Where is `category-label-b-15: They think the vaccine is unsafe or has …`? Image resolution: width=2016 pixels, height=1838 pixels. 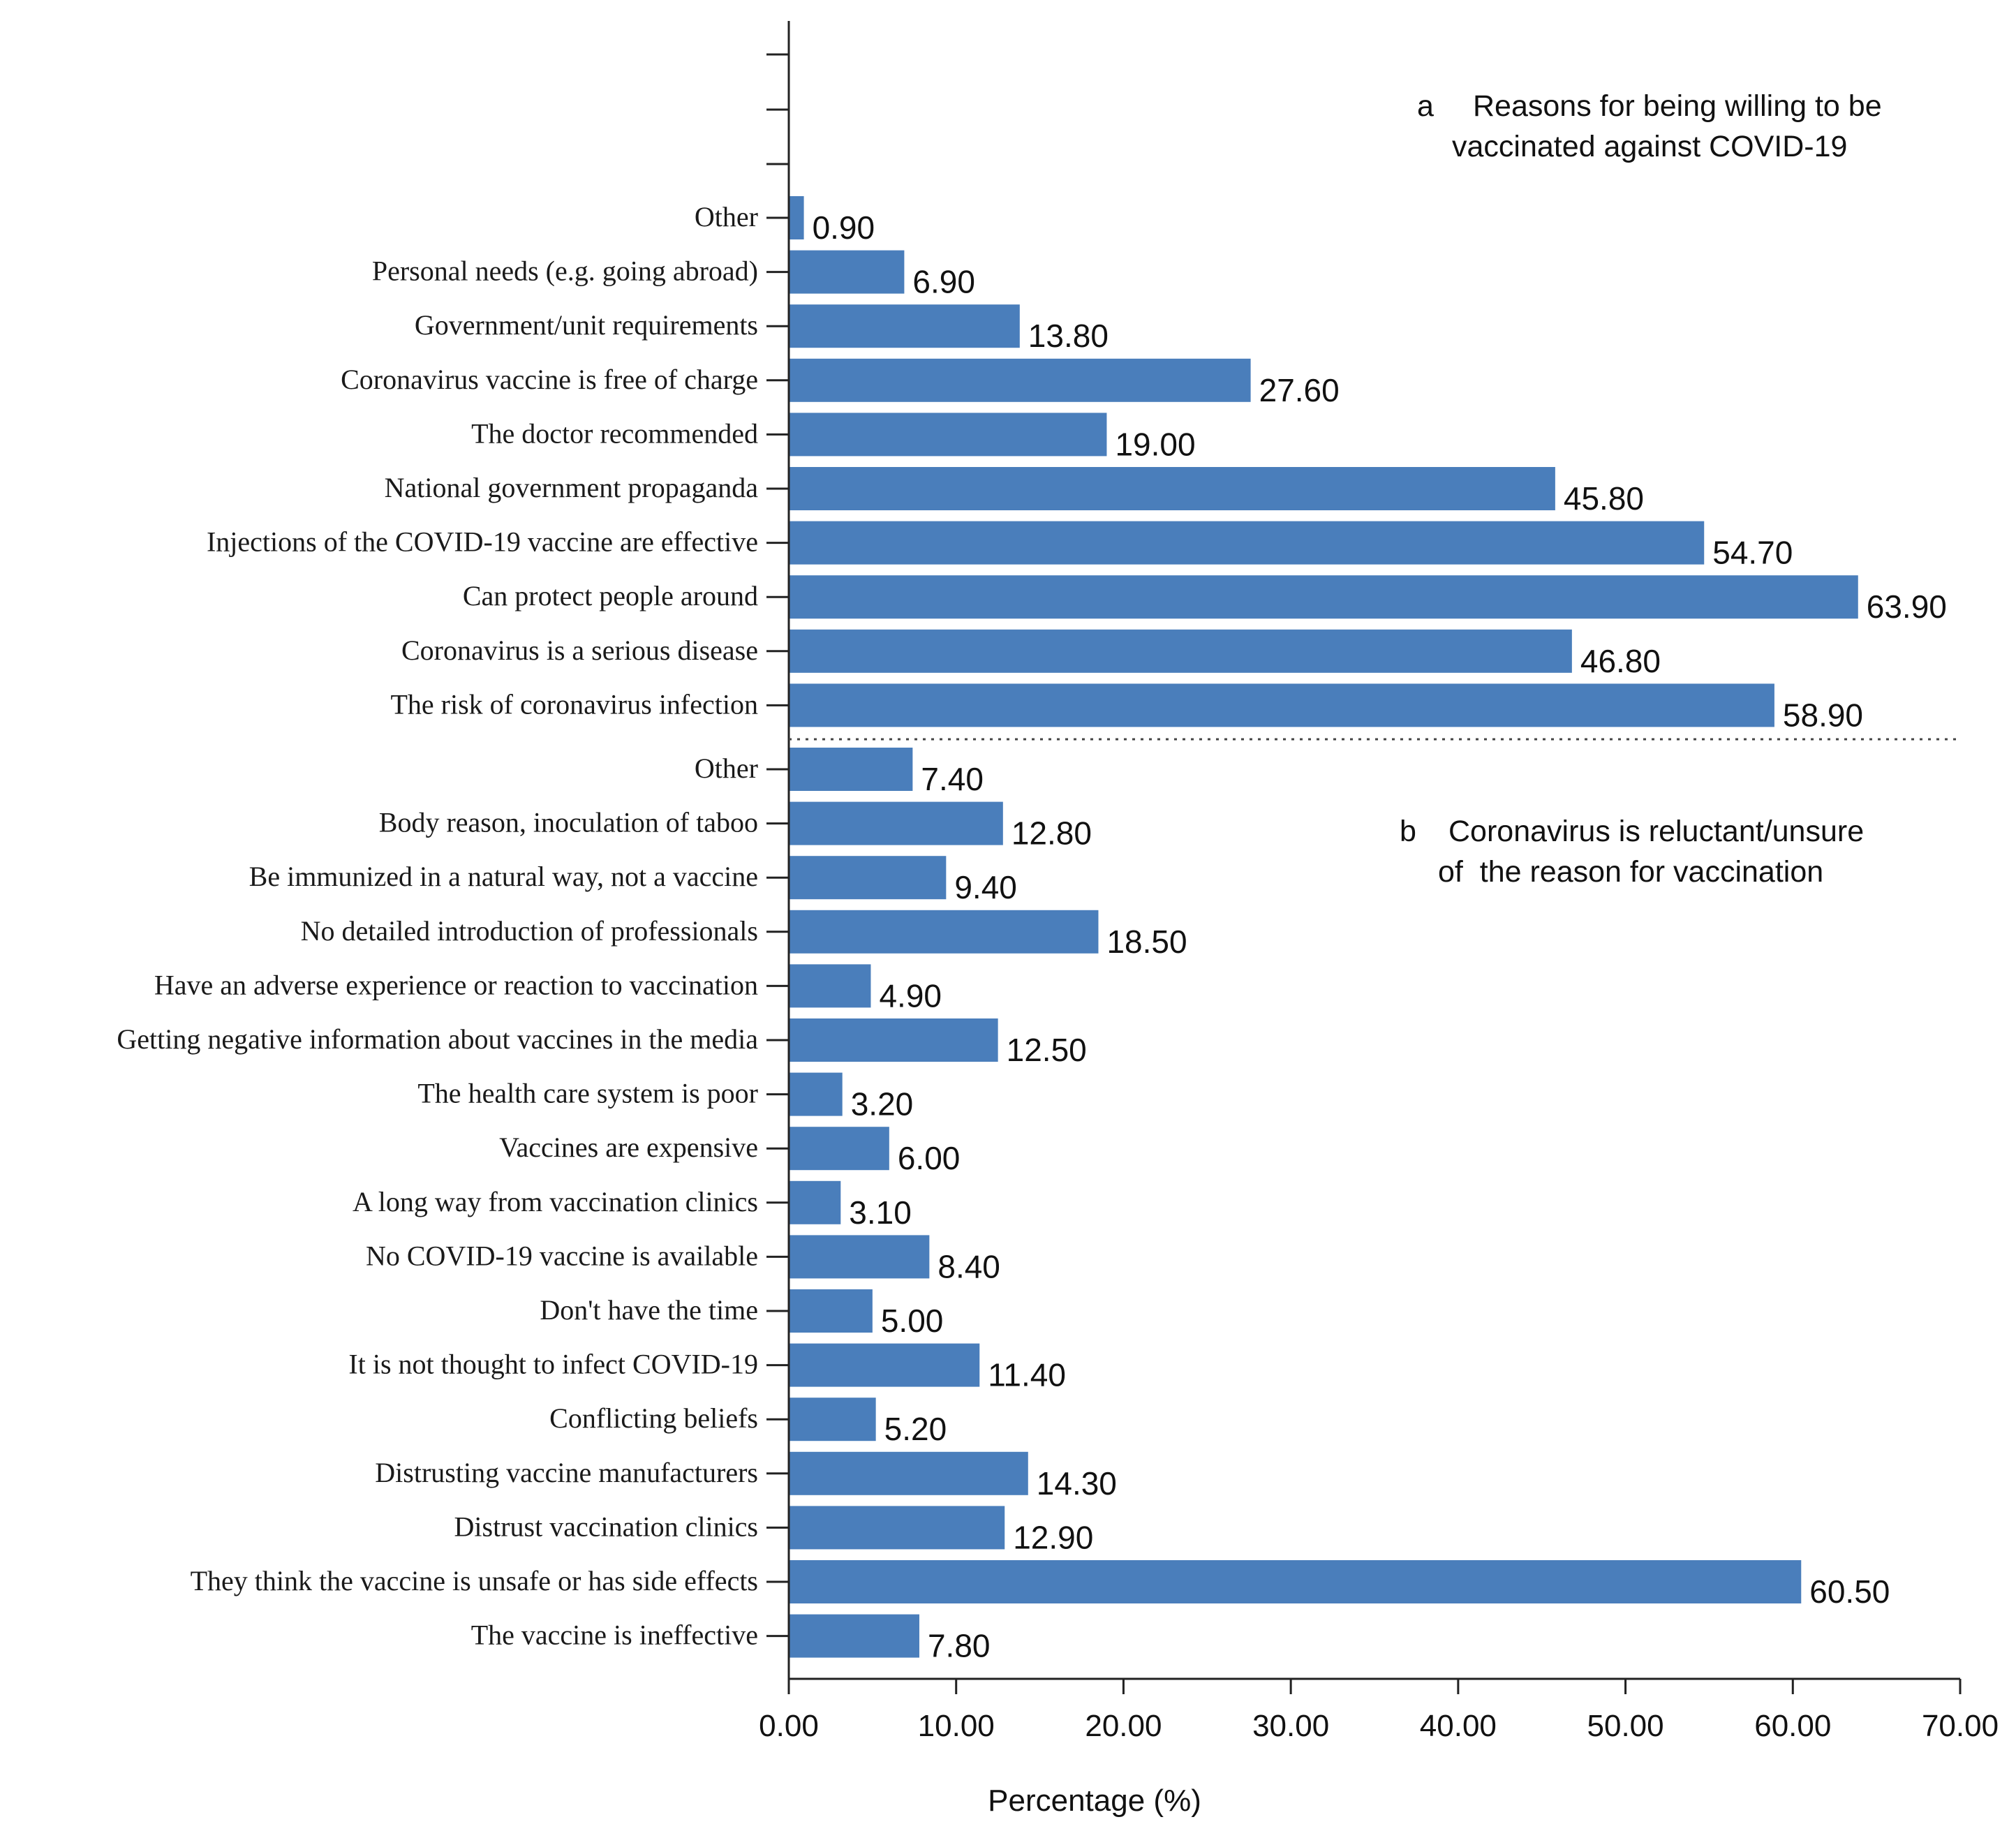
category-label-b-15: They think the vaccine is unsafe or has … is located at coordinates (474, 1580).